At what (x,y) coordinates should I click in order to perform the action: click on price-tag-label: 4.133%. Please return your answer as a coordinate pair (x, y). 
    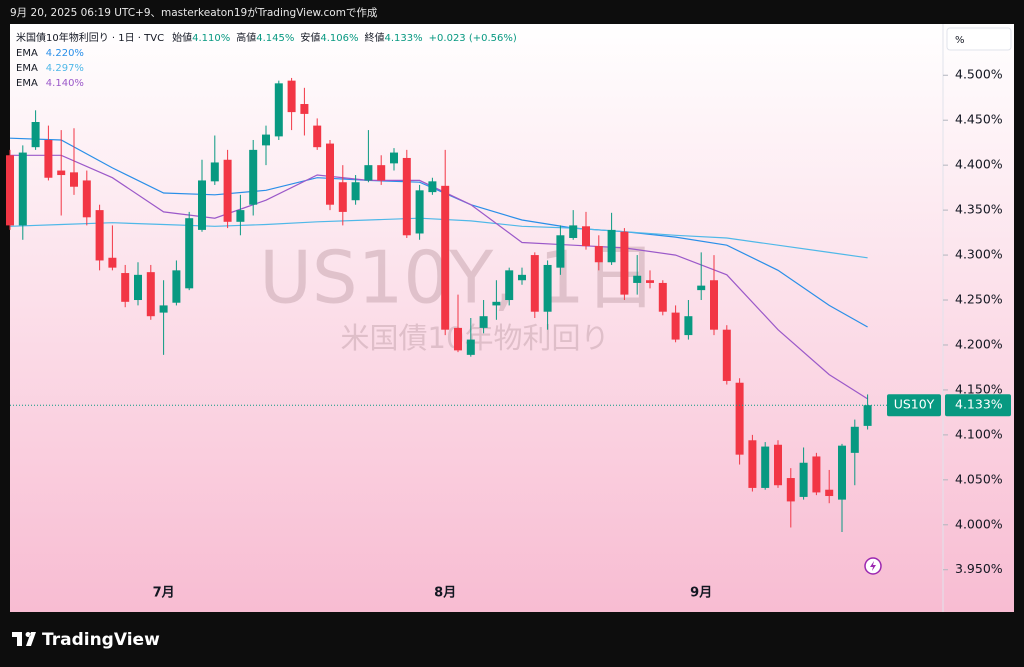
    Looking at the image, I should click on (979, 404).